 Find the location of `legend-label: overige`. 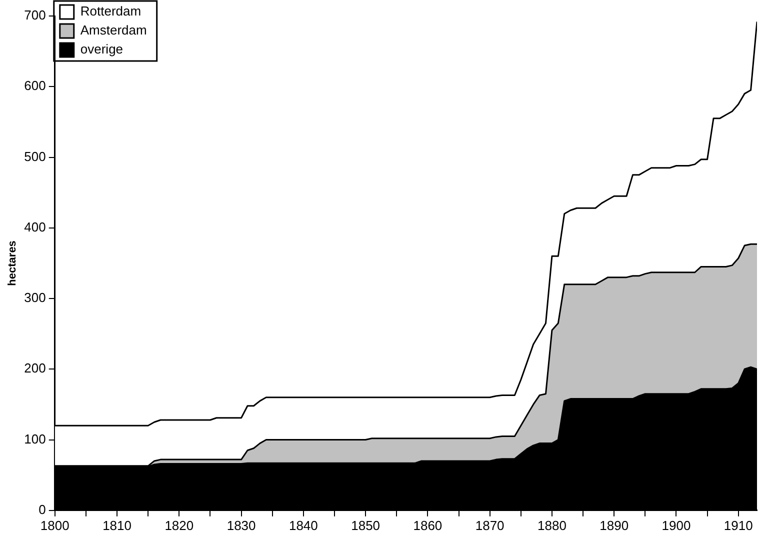

legend-label: overige is located at coordinates (102, 49).